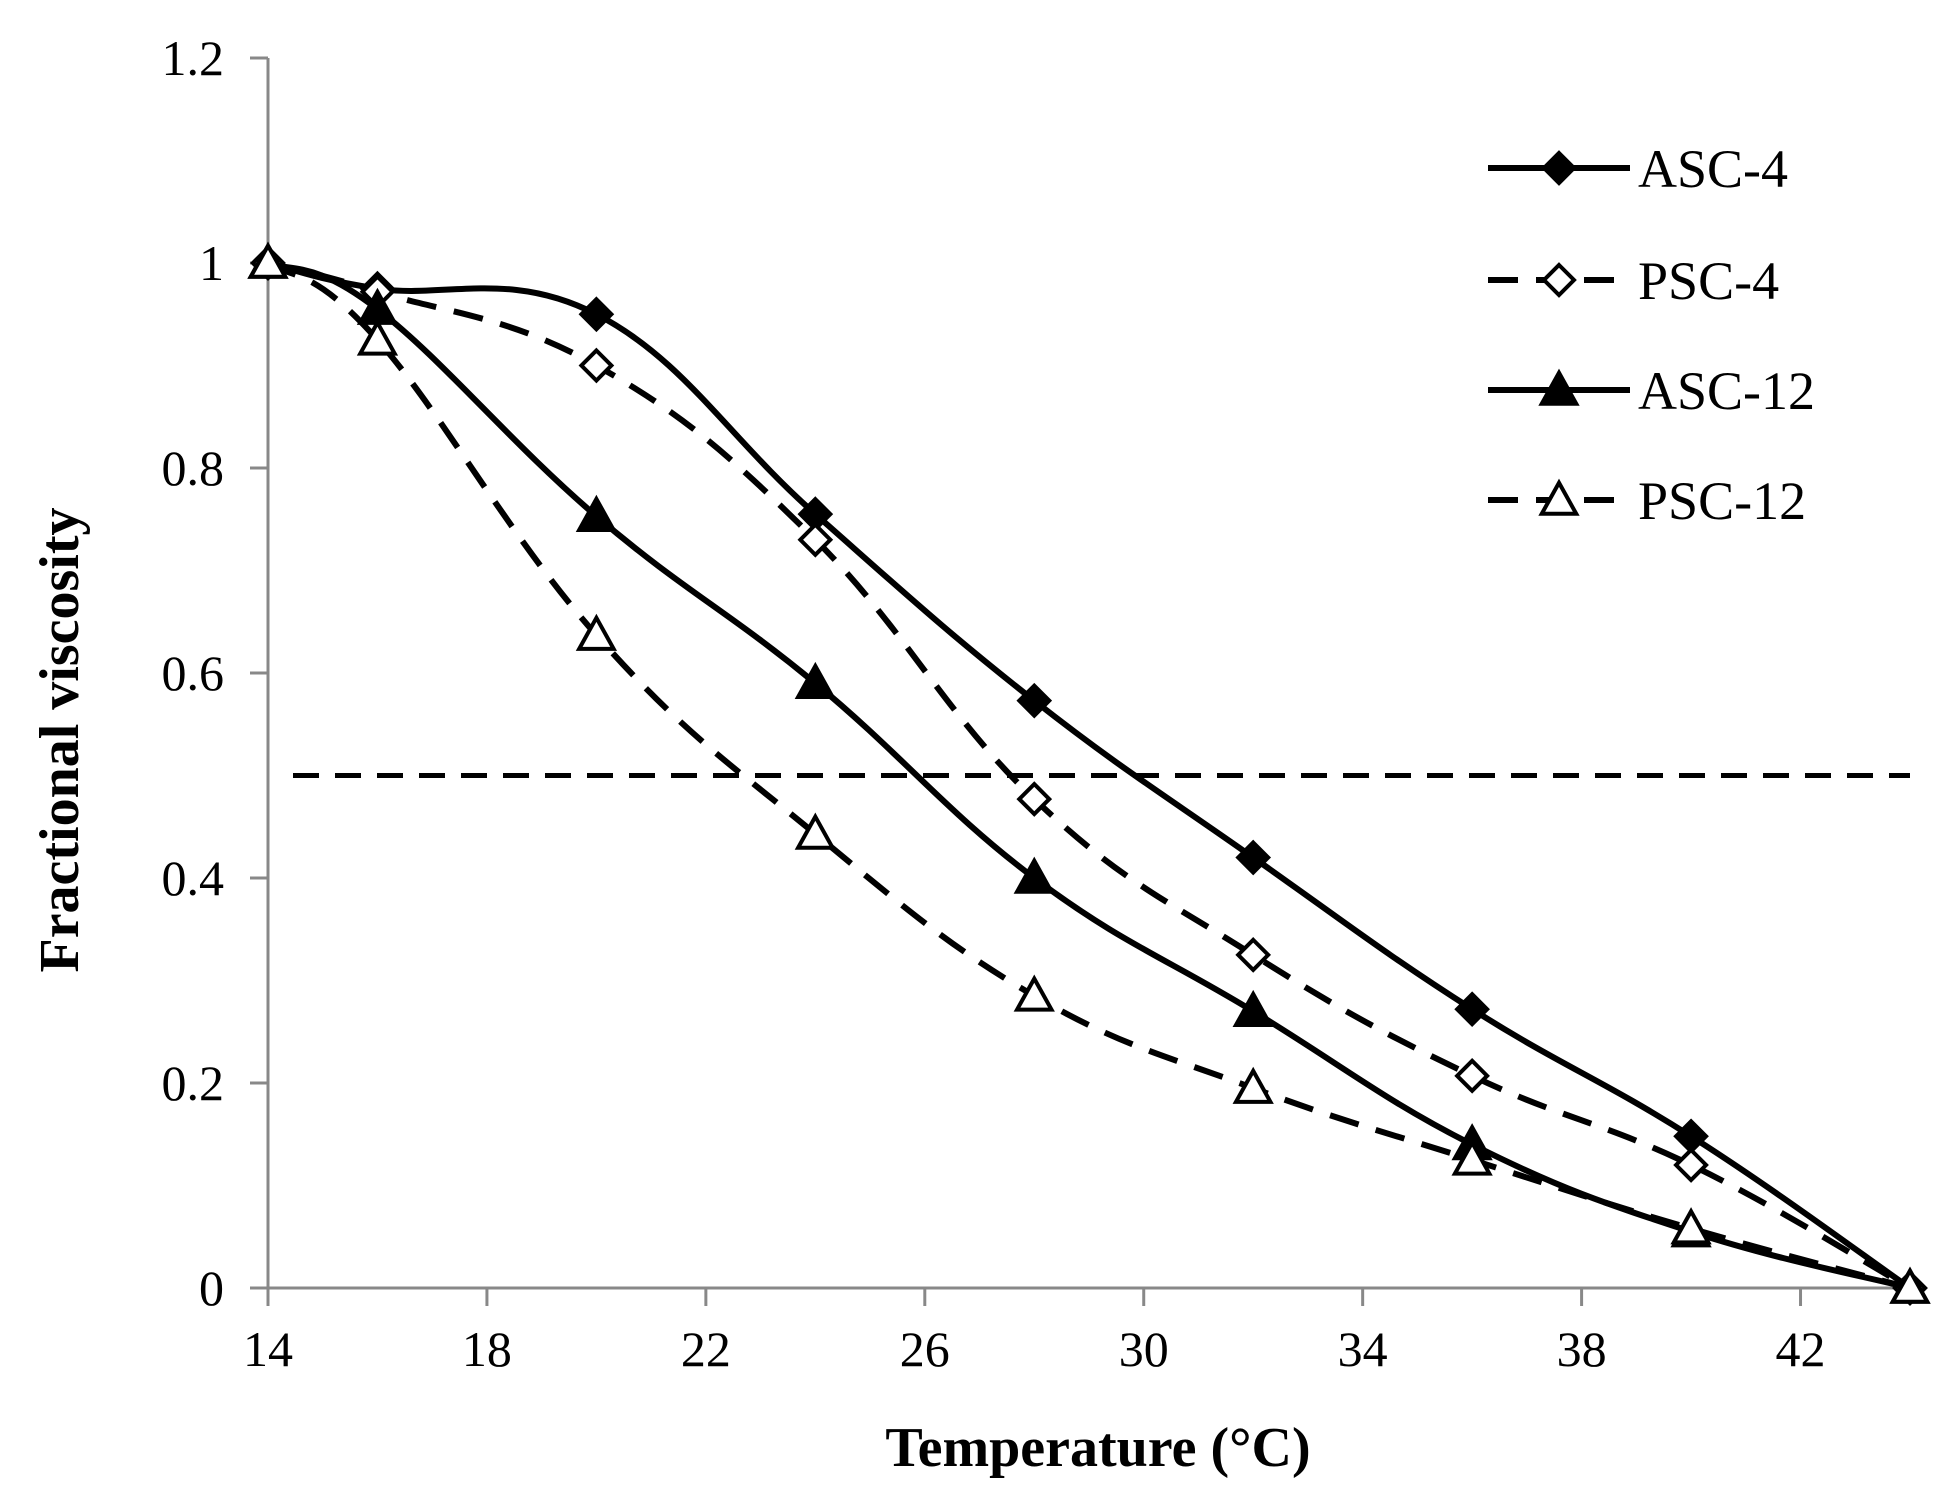 The image size is (1948, 1501). Describe the element at coordinates (193, 1083) in the screenshot. I see `y-tick-label: 0.2` at that location.